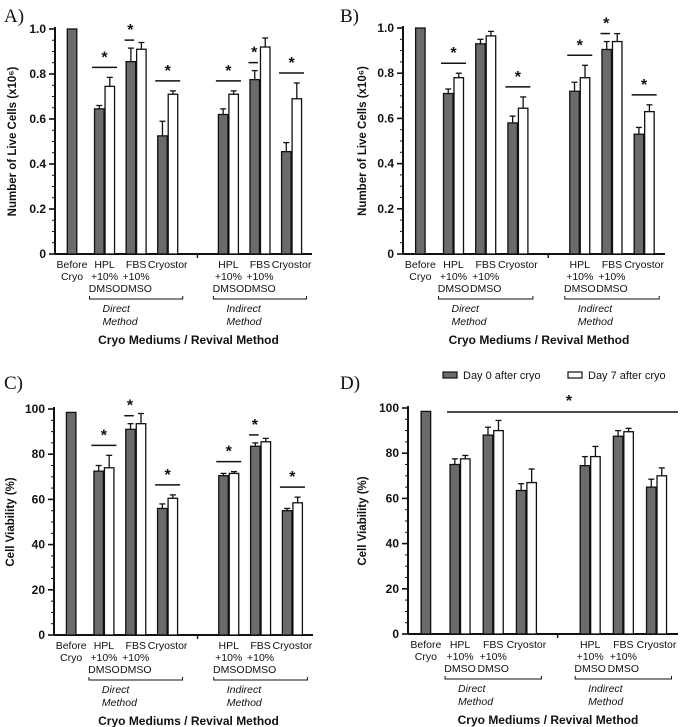  I want to click on group-label: Direct, so click(117, 309).